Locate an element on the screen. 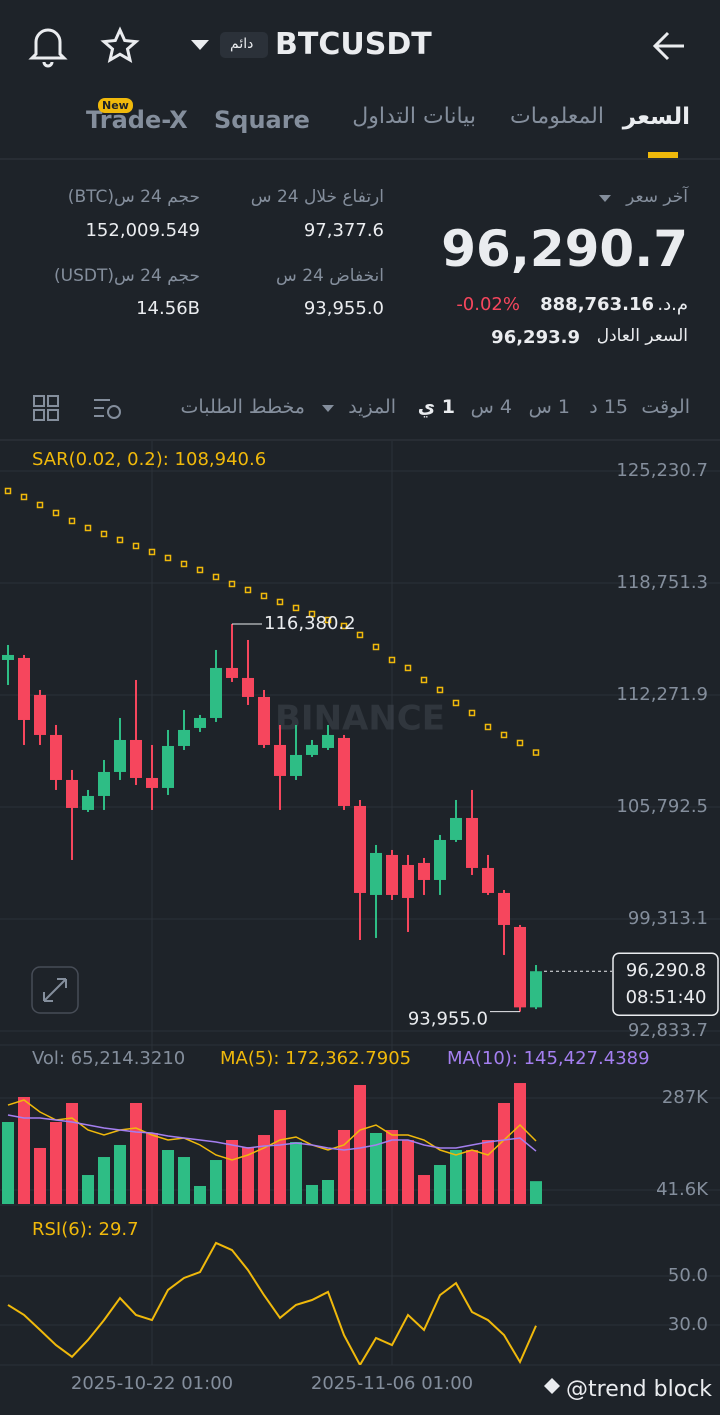 The width and height of the screenshot is (720, 1415). settings-icon is located at coordinates (107, 409).